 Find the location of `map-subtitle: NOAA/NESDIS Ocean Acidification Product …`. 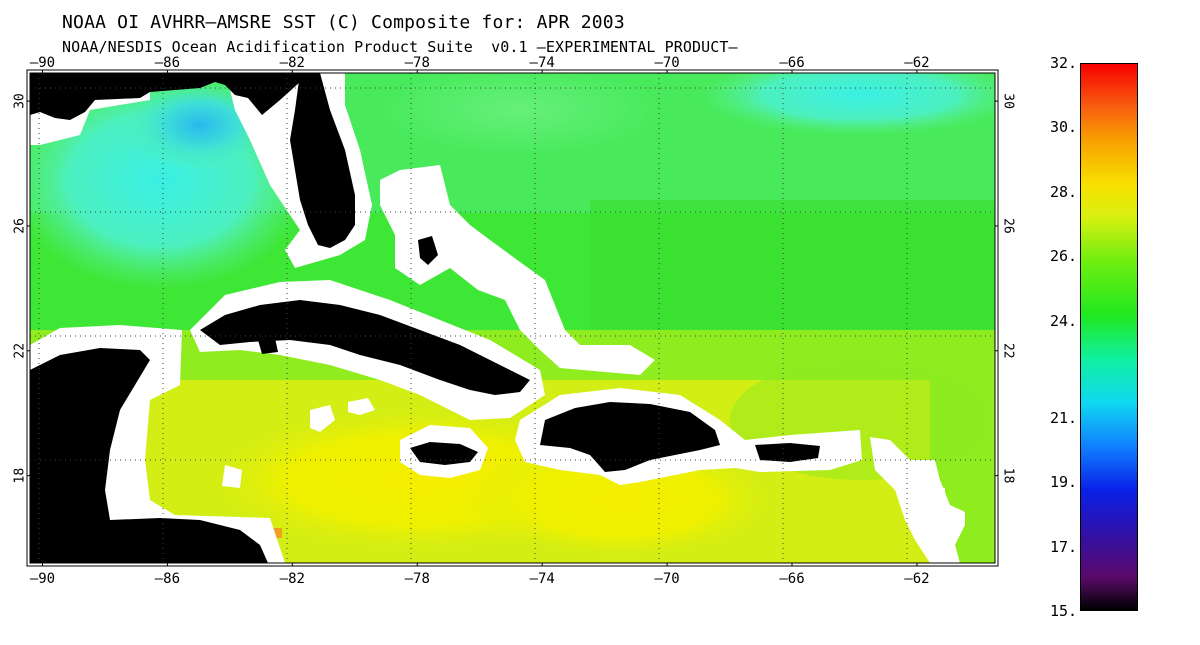

map-subtitle: NOAA/NESDIS Ocean Acidification Product … is located at coordinates (400, 47).